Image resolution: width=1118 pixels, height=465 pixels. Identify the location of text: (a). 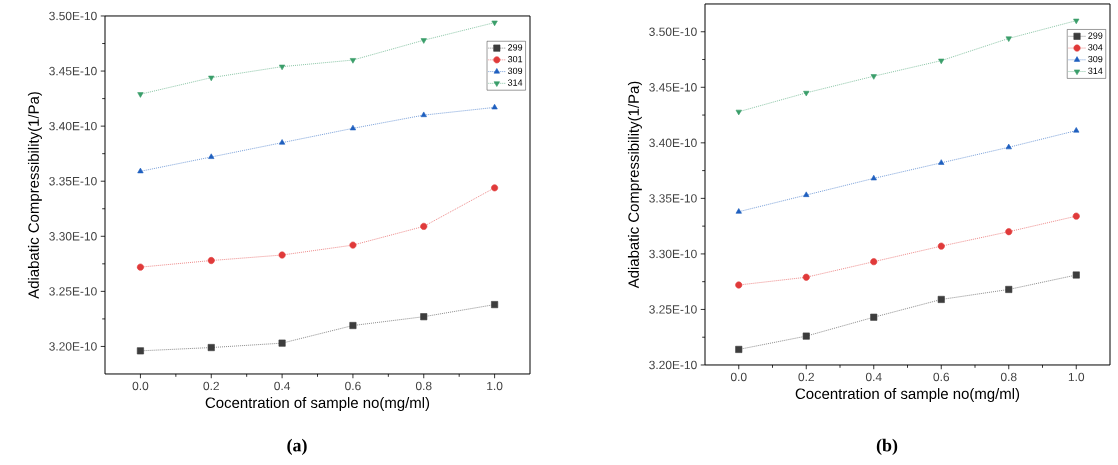
(297, 447).